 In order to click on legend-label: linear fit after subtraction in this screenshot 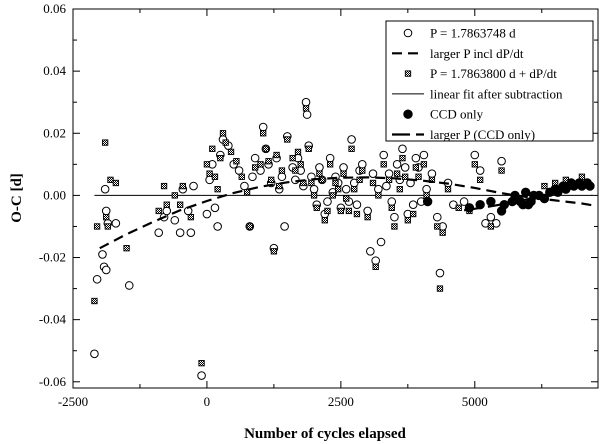, I will do `click(496, 93)`.